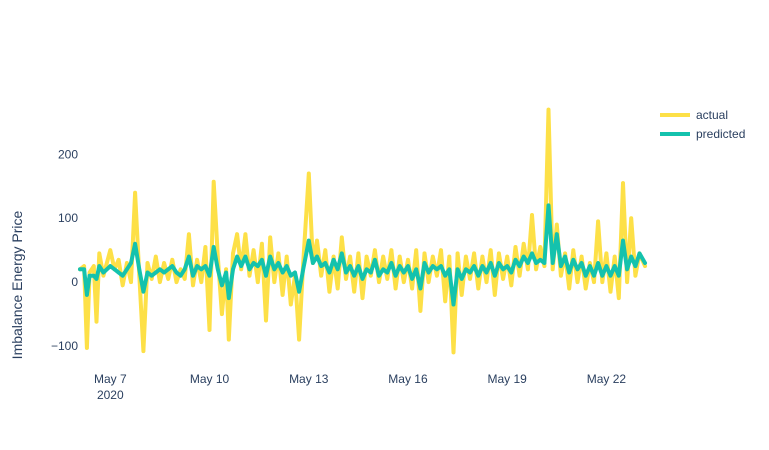  I want to click on x-tick-label: May 22, so click(607, 379).